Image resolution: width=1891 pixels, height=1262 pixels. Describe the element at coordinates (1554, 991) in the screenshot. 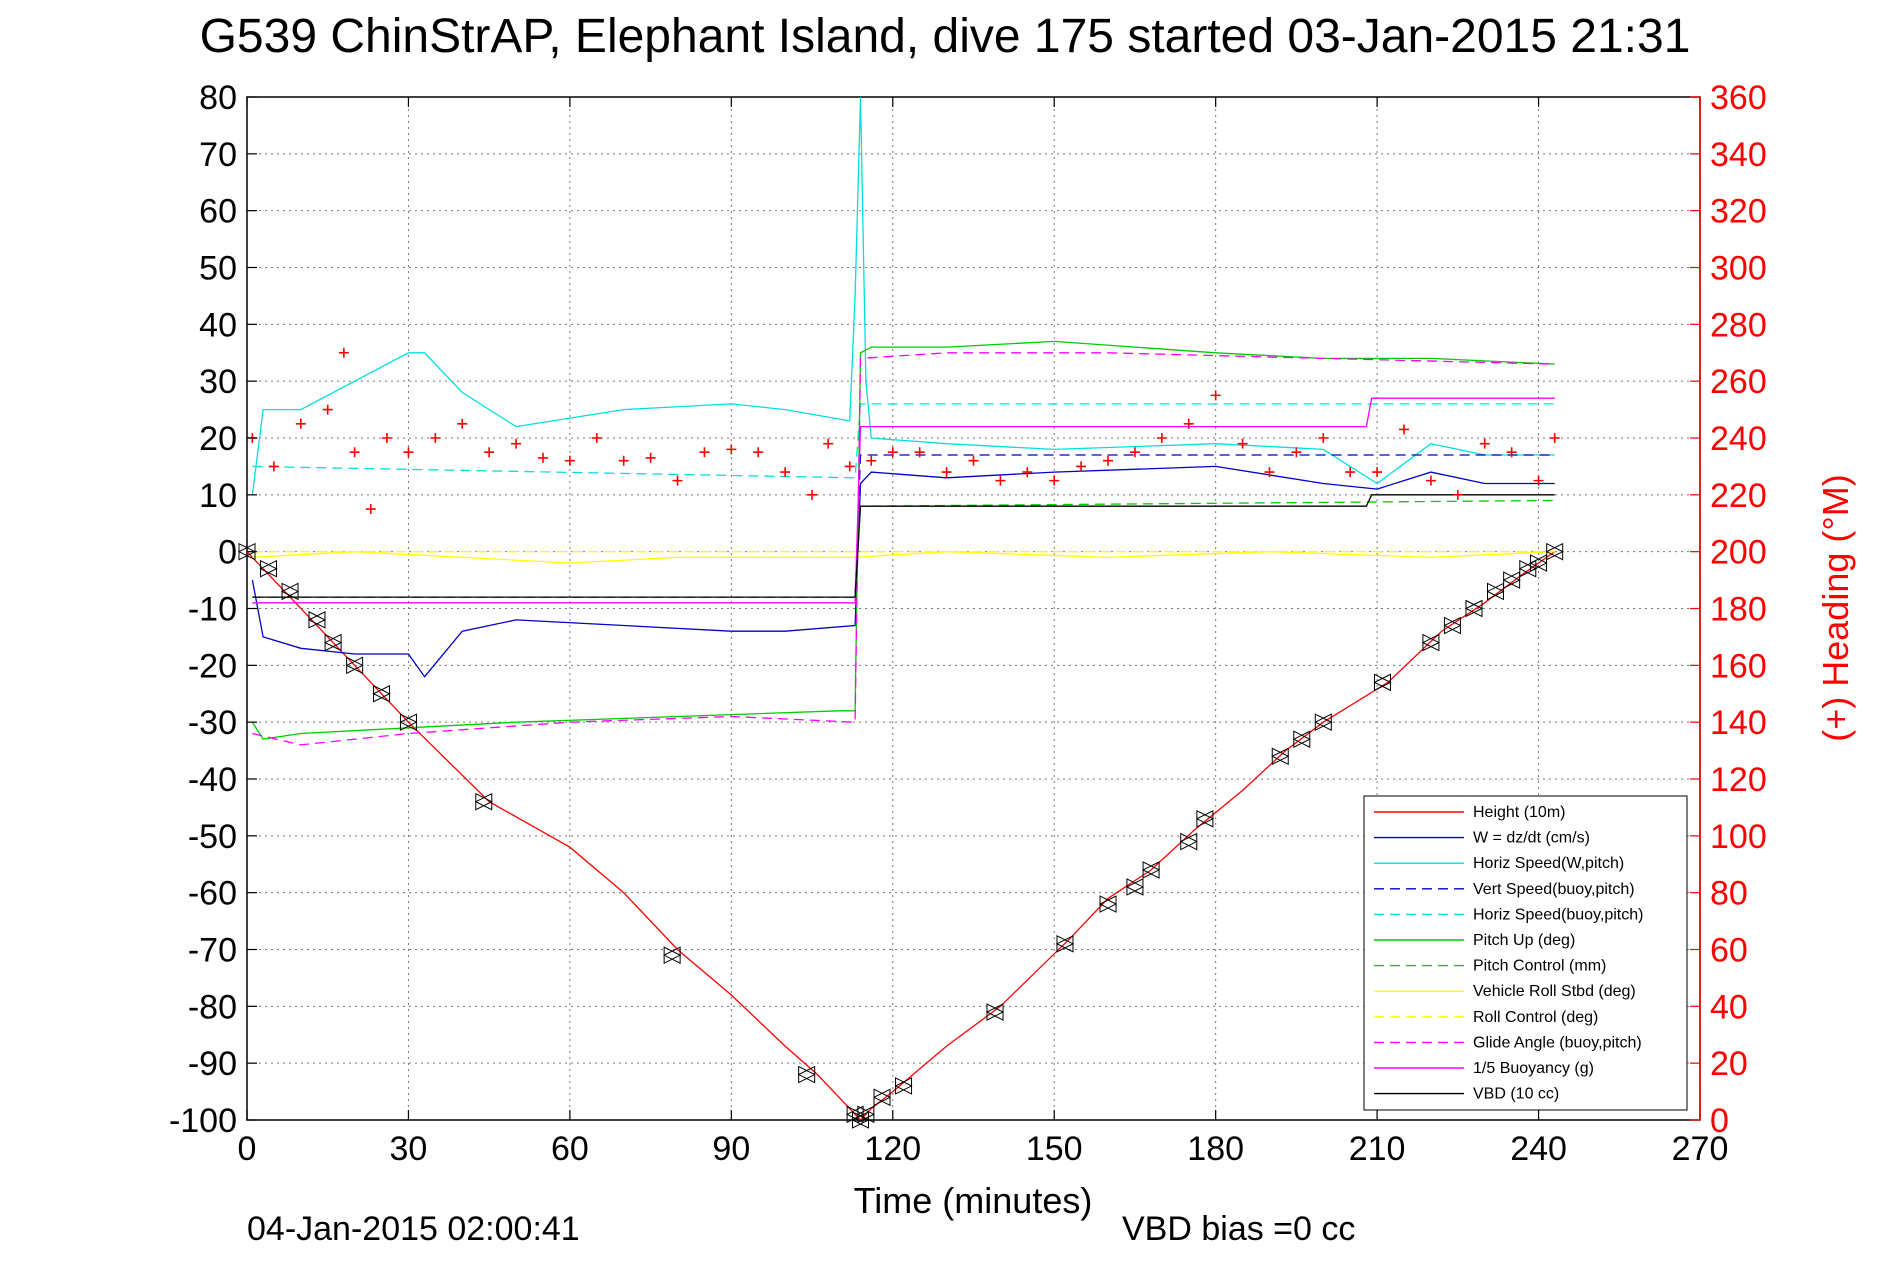

I see `legend-label: Vehicle Roll Stbd (deg)` at that location.